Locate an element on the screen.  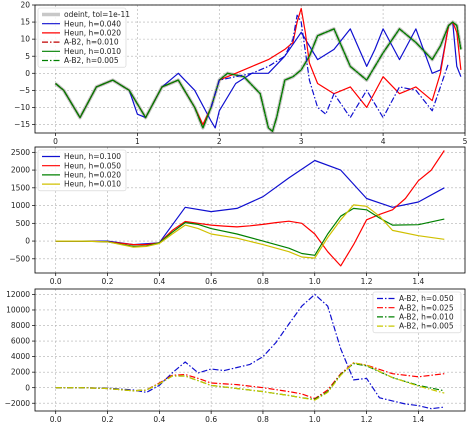
y-tick-label: 5 is located at coordinates (27, 56).